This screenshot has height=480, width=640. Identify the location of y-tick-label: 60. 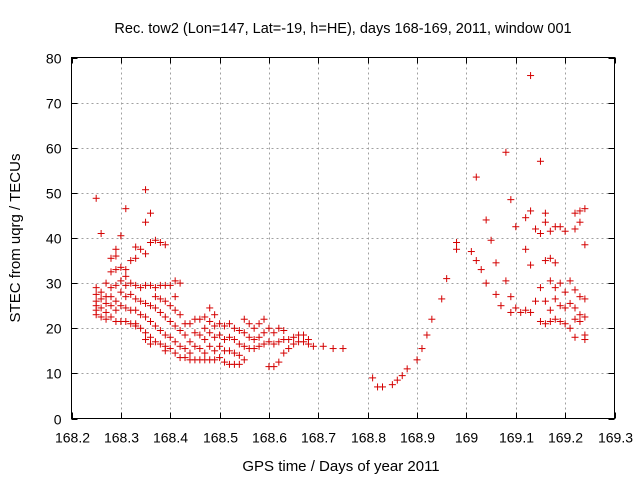
(54, 149).